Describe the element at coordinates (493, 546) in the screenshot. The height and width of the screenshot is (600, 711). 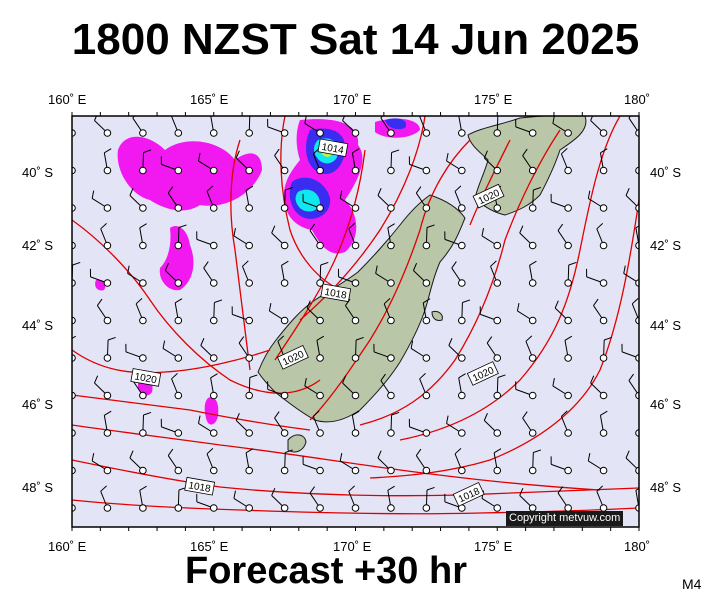
I see `lon-label-bottom-175: 175˚ E` at that location.